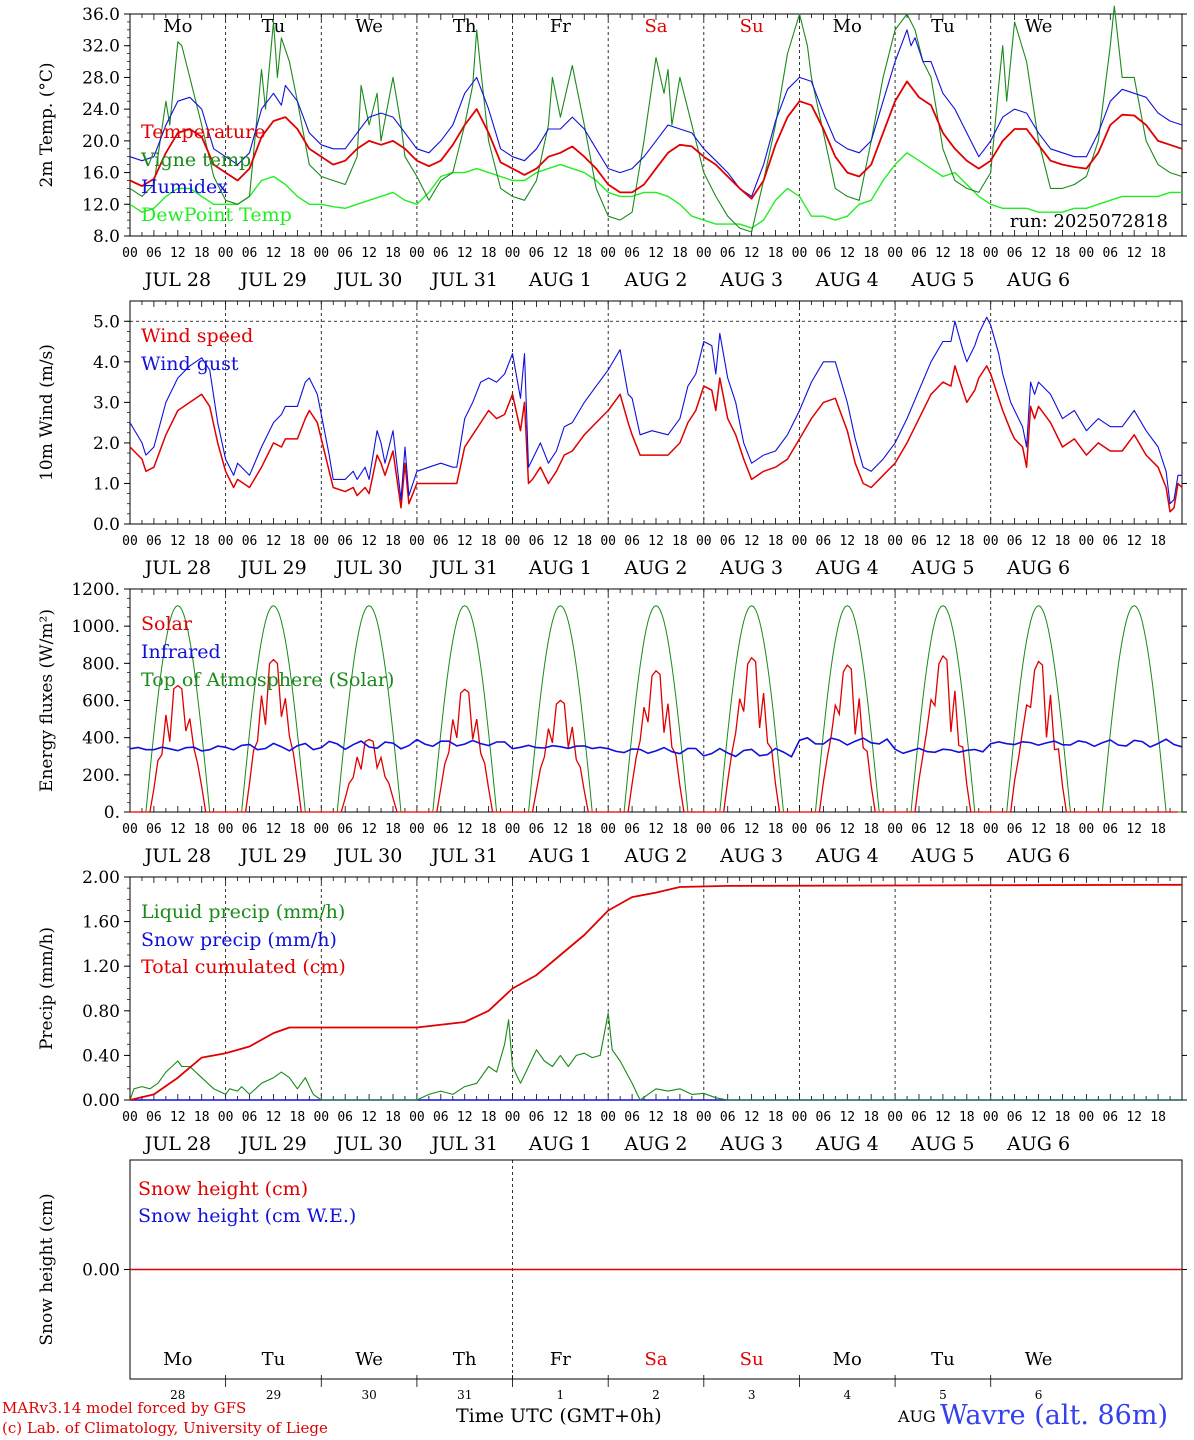 This screenshot has height=1440, width=1194. What do you see at coordinates (272, 1144) in the screenshot?
I see `date-label: JUL 29` at bounding box center [272, 1144].